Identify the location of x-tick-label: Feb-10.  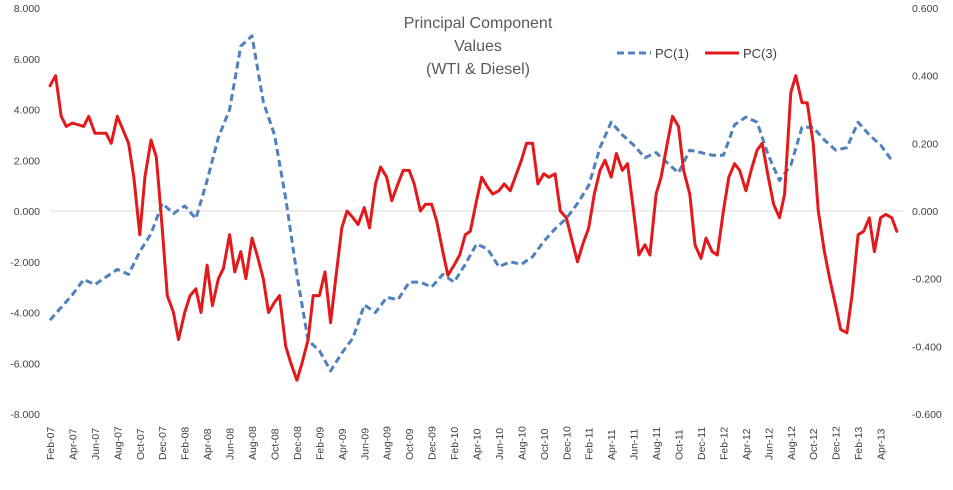
(455, 443).